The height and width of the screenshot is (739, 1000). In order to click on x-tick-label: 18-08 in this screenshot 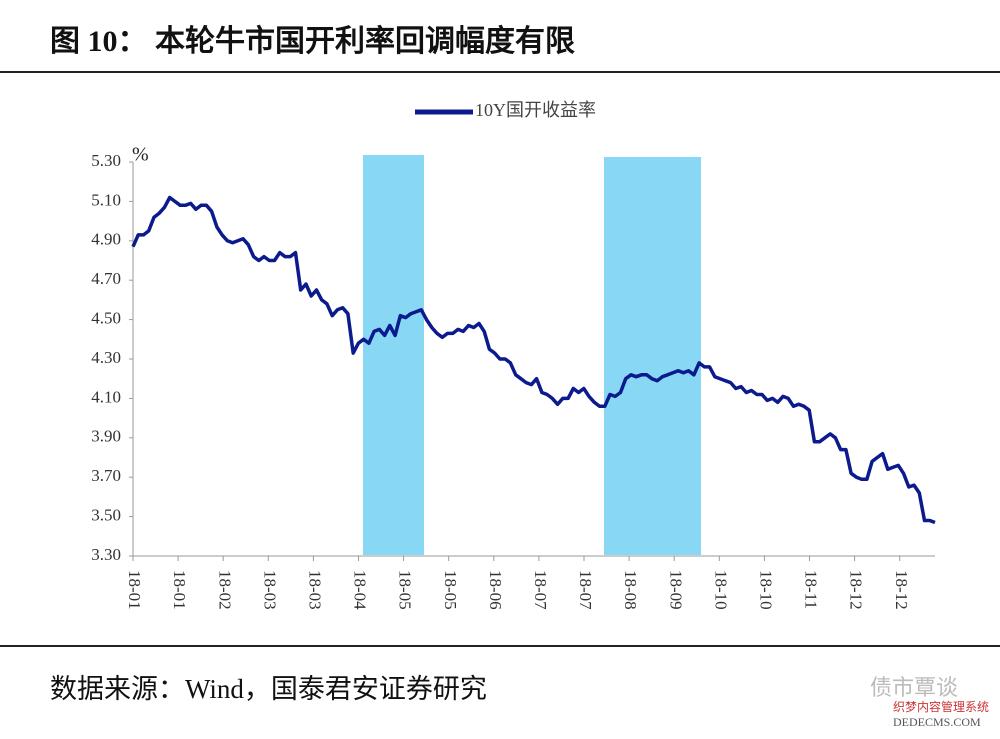, I will do `click(630, 590)`.